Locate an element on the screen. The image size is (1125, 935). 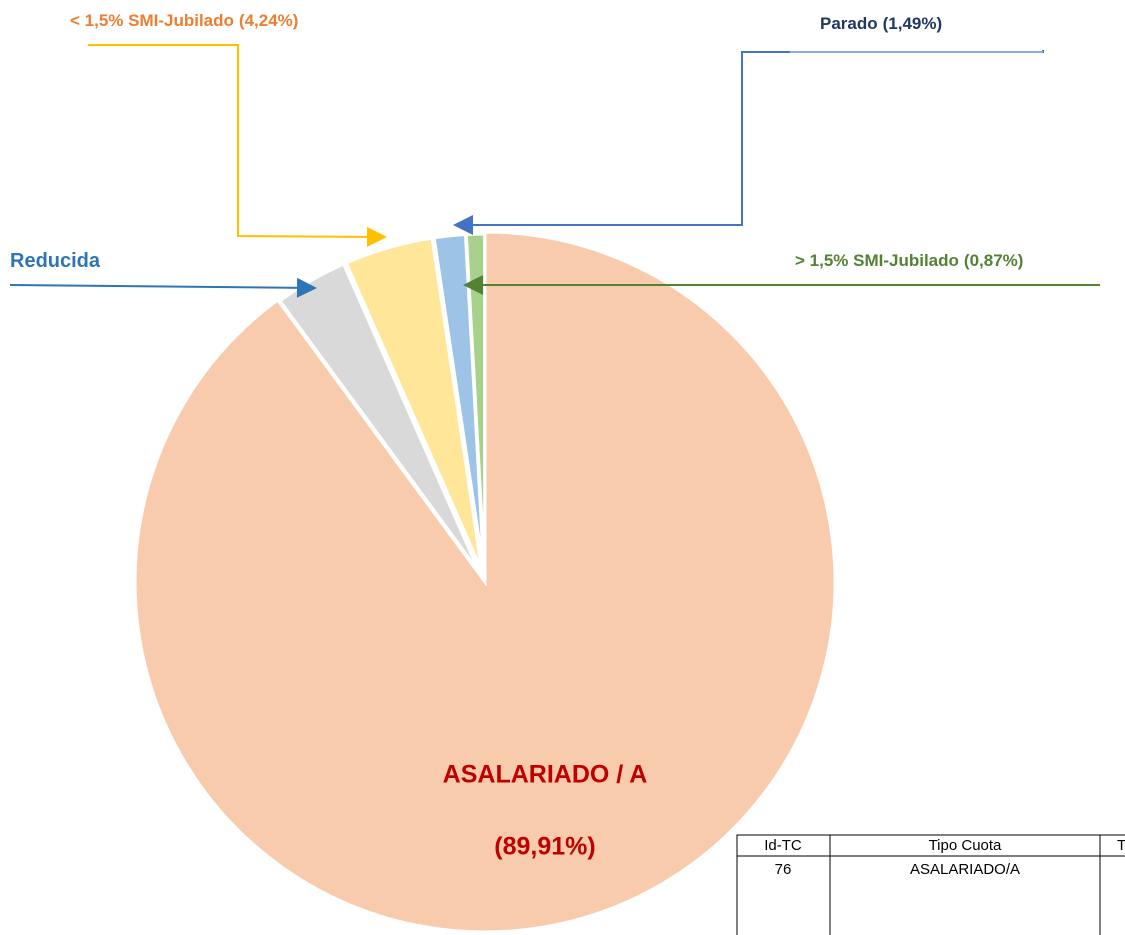
value-label: (1,49%) is located at coordinates (913, 23).